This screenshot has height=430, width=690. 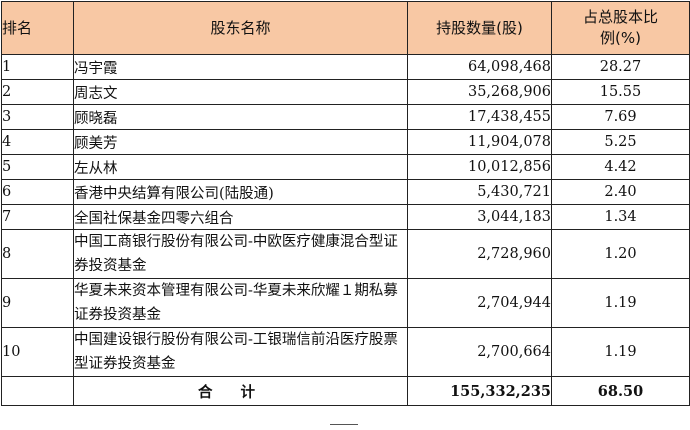 I want to click on header-name: 股东名称, so click(x=240, y=28).